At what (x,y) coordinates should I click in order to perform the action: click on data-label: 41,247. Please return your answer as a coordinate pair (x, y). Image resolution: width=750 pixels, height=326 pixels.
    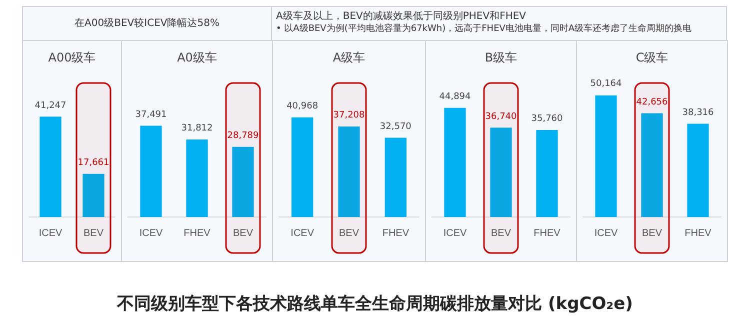
    Looking at the image, I should click on (50, 105).